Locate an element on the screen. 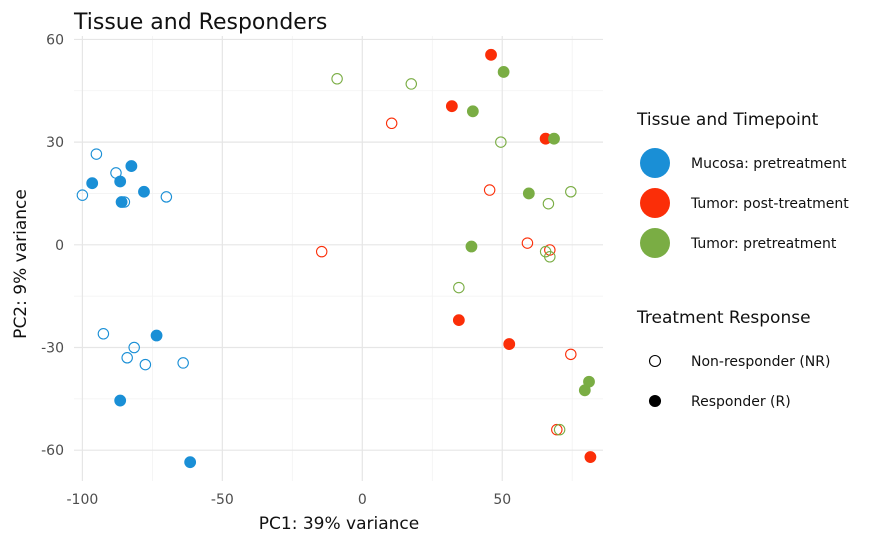 This screenshot has height=544, width=888. x-axis-ticks: -100 -50 0 50 is located at coordinates (289, 500).